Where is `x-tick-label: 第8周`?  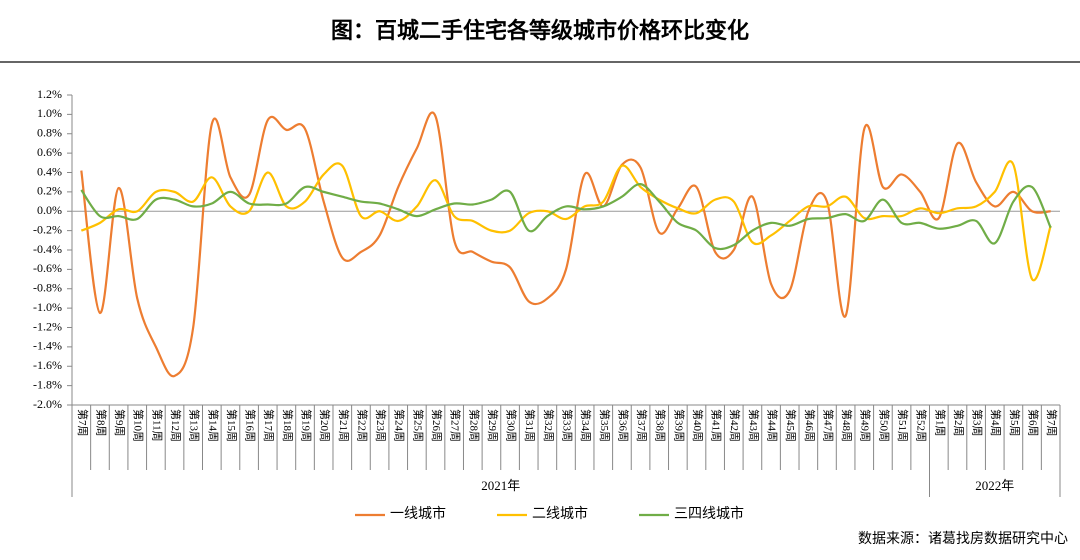
x-tick-label: 第8周 is located at coordinates (101, 423).